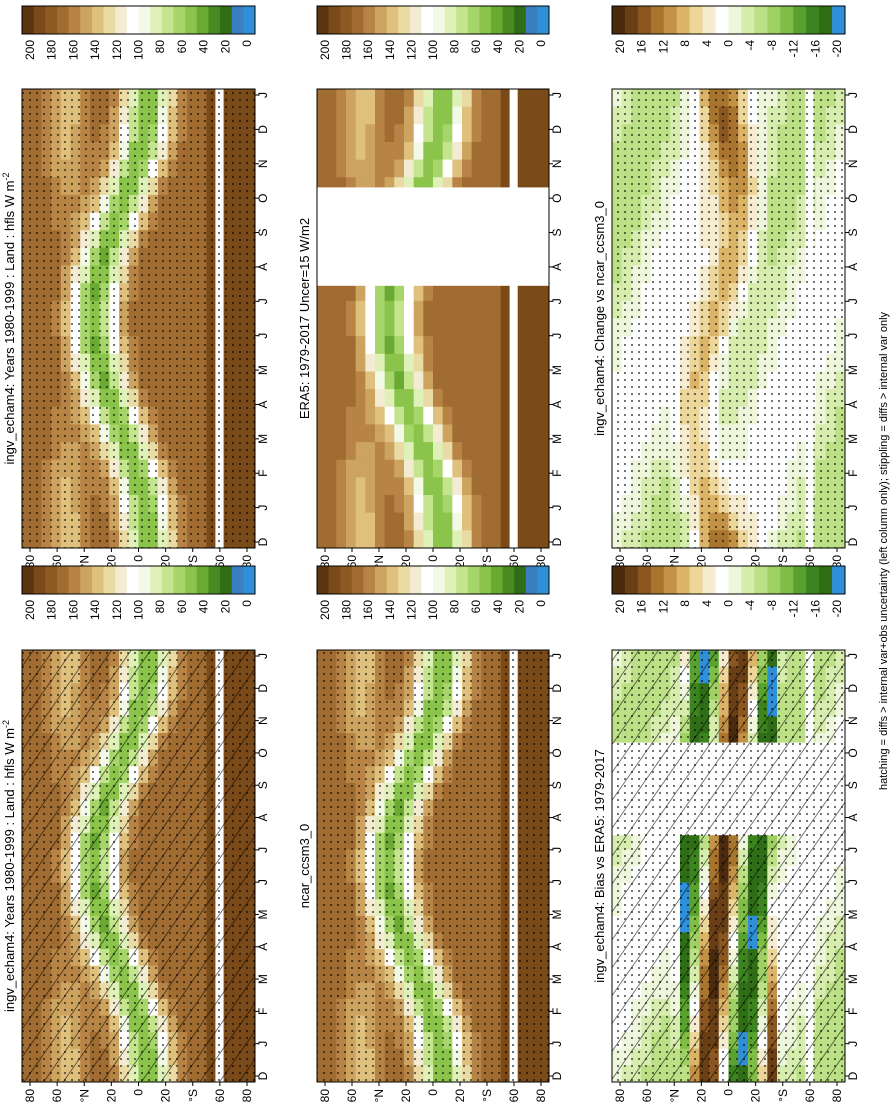 This screenshot has height=1102, width=895. What do you see at coordinates (160, 47) in the screenshot?
I see `colorbar-tick-label: 80` at bounding box center [160, 47].